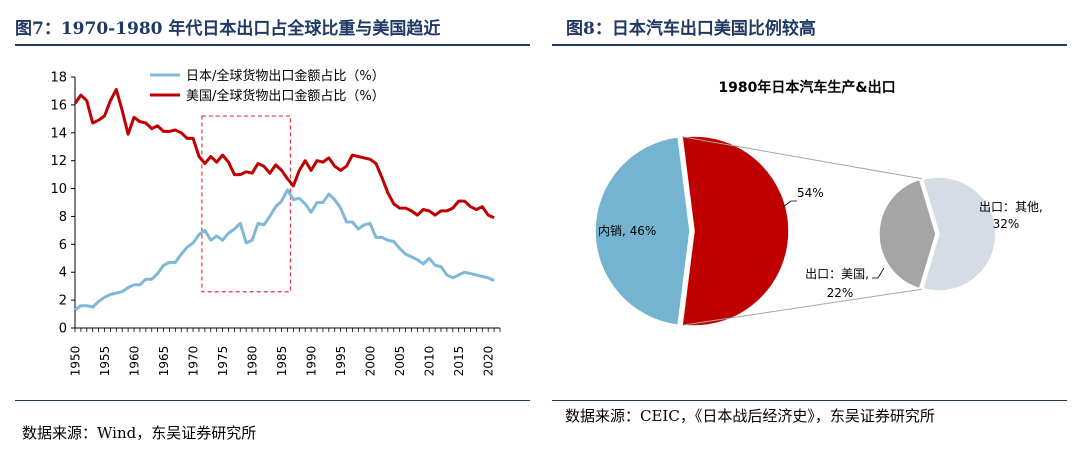  Describe the element at coordinates (282, 361) in the screenshot. I see `x-tick-label: 1985` at that location.